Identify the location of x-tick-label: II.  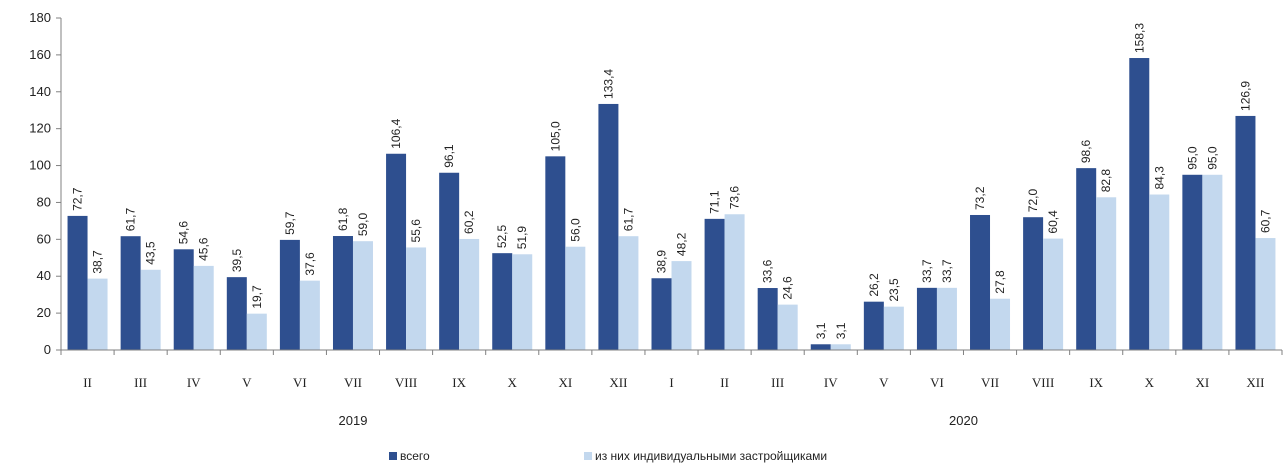
(724, 382).